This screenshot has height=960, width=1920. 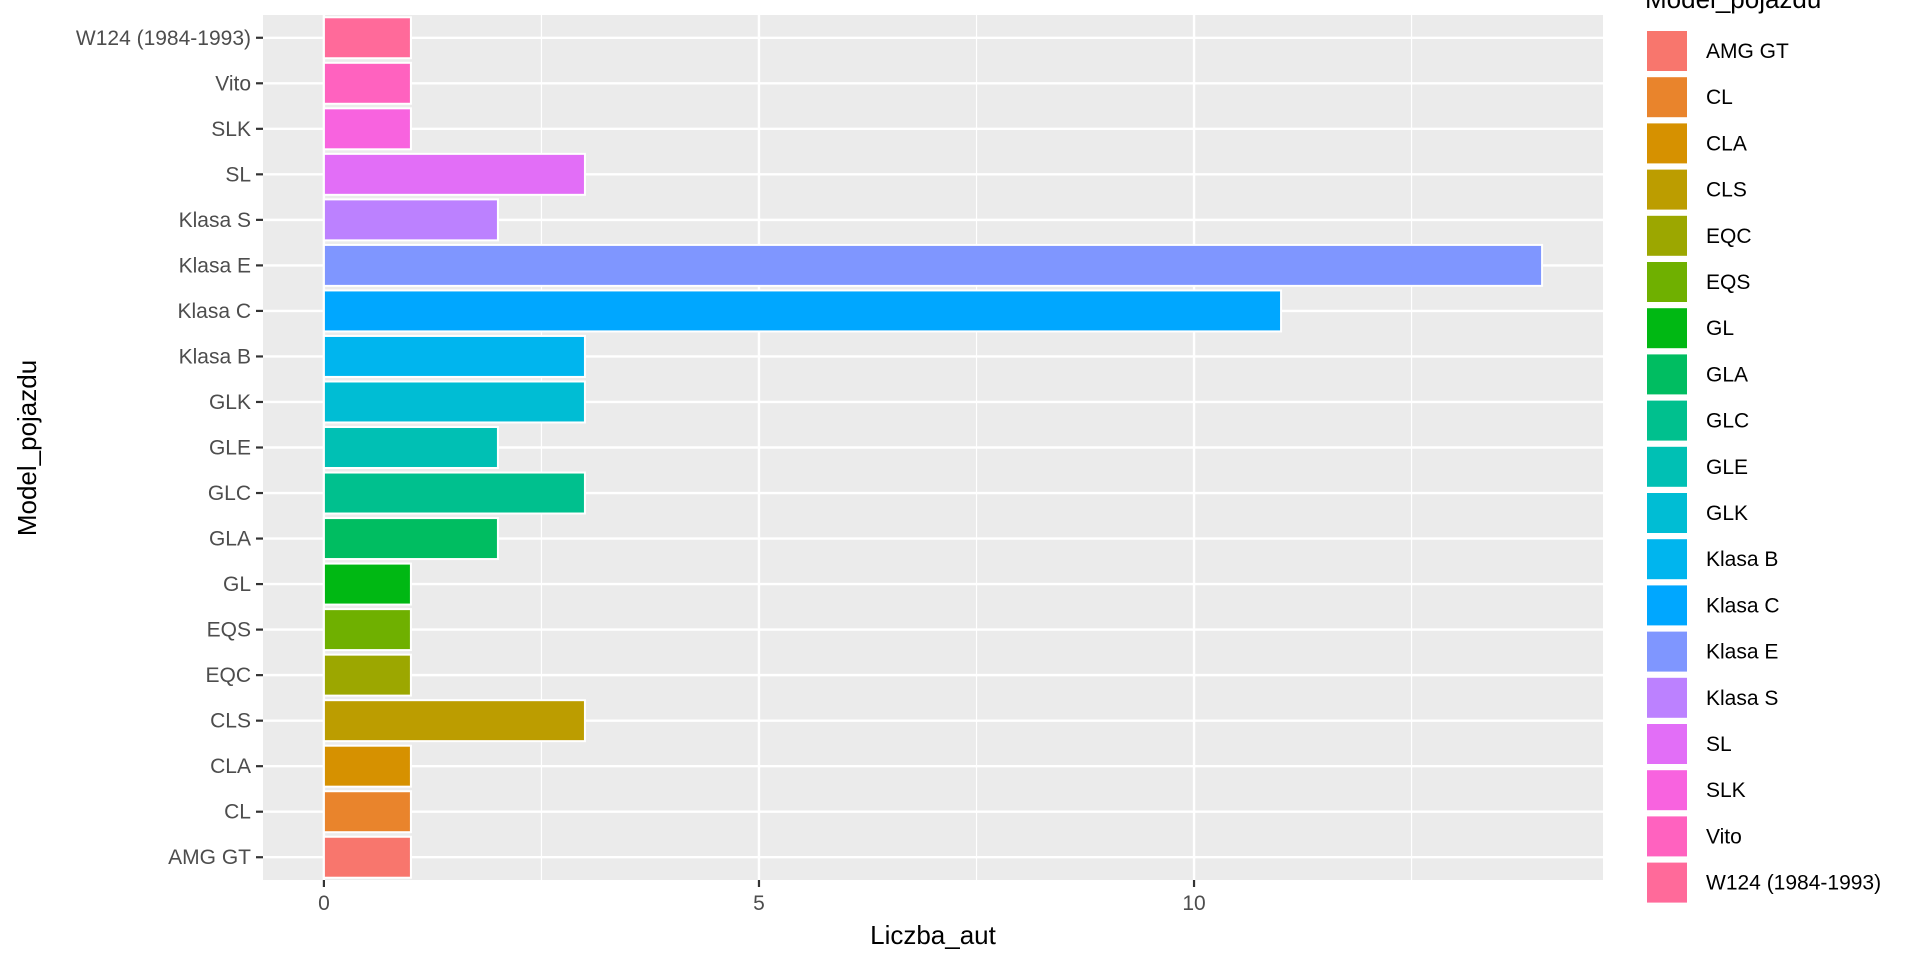 I want to click on y-tick-label: SL, so click(x=238, y=174).